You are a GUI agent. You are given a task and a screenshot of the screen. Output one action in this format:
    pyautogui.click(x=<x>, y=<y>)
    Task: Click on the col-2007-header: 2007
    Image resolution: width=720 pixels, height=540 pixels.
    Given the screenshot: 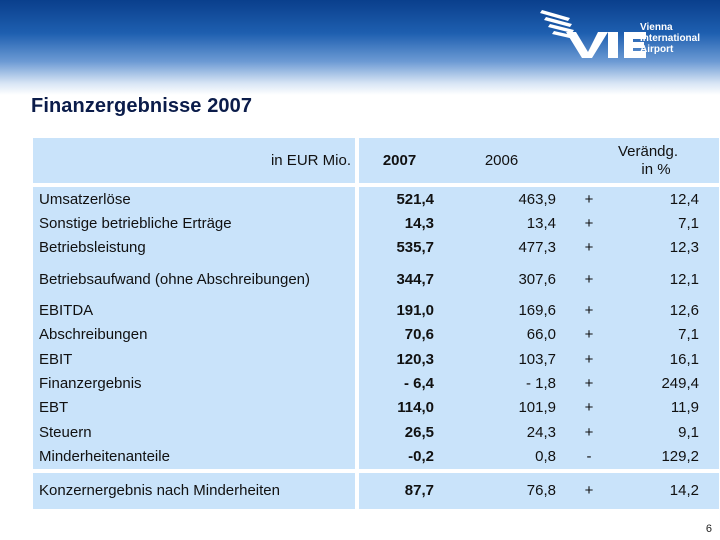 What is the action you would take?
    pyautogui.click(x=399, y=160)
    